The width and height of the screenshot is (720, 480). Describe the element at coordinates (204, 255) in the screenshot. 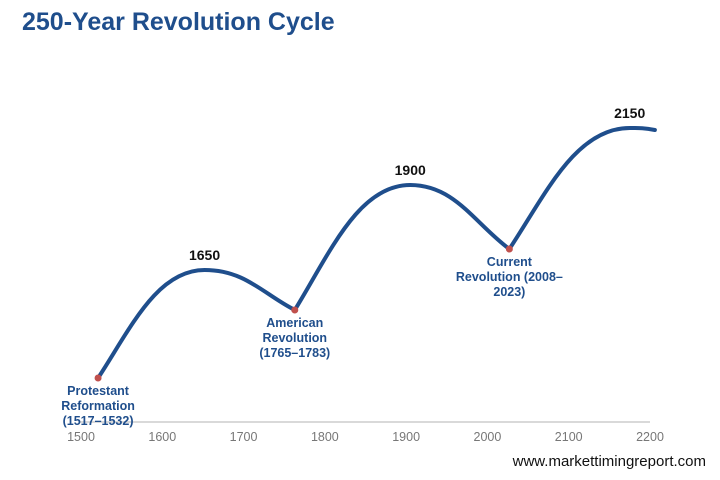

I see `peak-label: 1650` at that location.